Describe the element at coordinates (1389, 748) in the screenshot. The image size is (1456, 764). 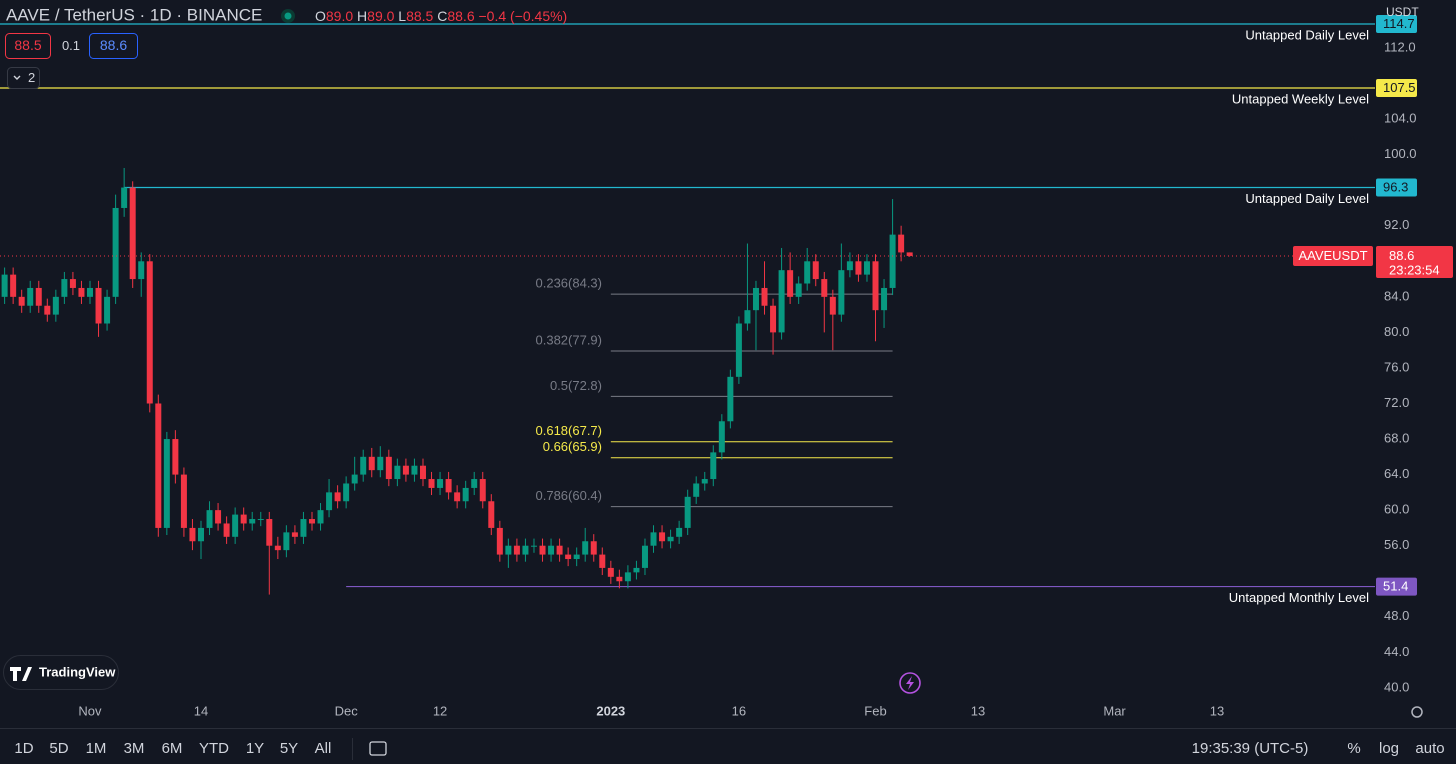
I see `scale-option: log` at that location.